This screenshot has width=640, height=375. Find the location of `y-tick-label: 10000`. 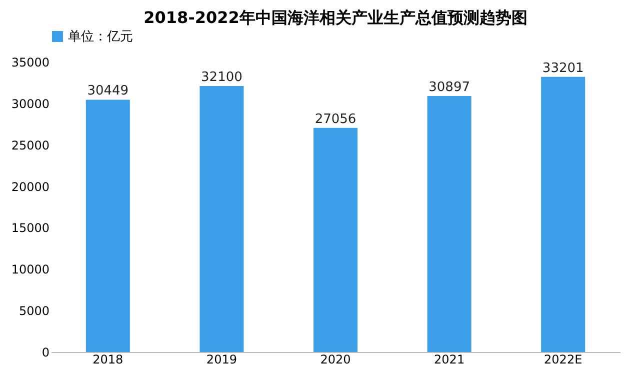

y-tick-label: 10000 is located at coordinates (30, 269).